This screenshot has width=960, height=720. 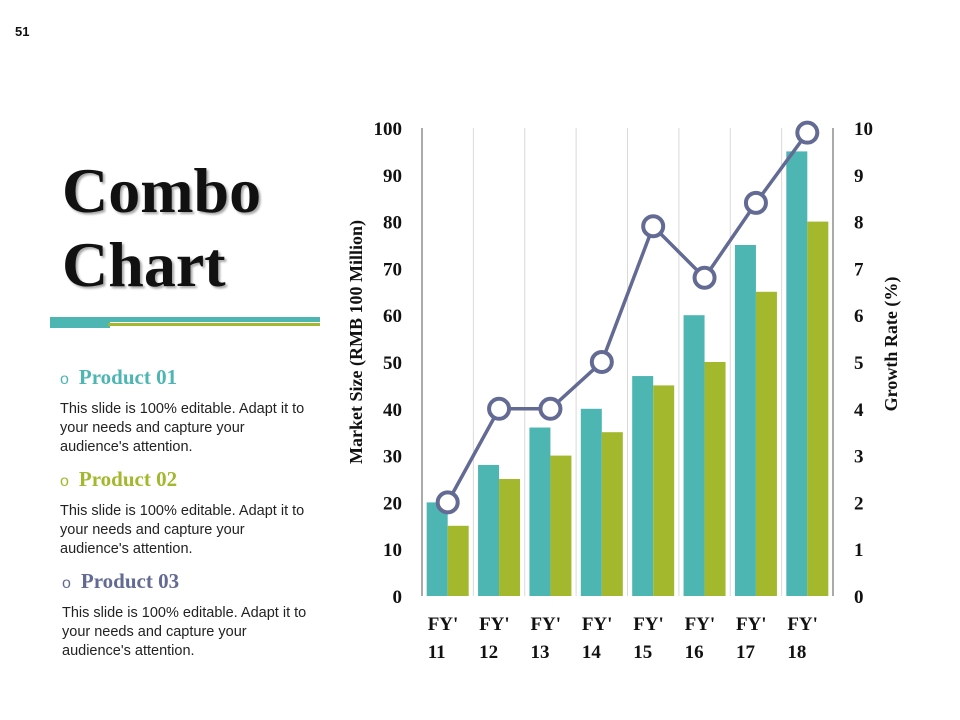 What do you see at coordinates (392, 363) in the screenshot?
I see `y-tick-left: 50` at bounding box center [392, 363].